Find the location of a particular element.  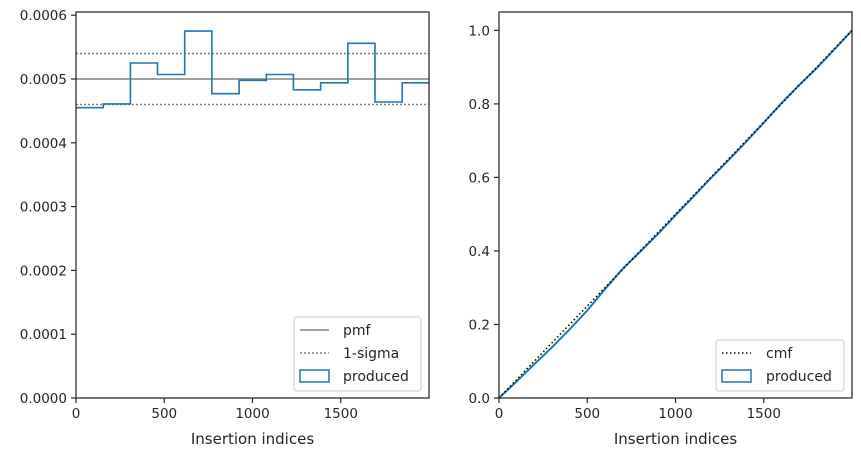

cmf-x-tick-label: 0 is located at coordinates (499, 414).